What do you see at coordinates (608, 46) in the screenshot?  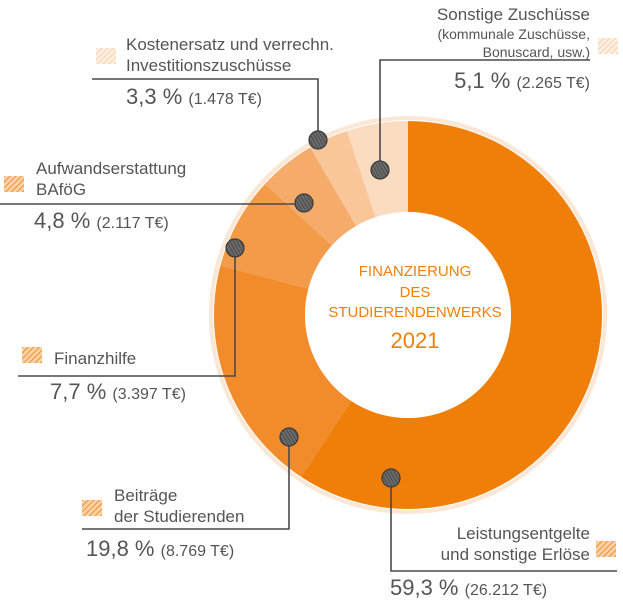 I see `legend-swatch-sonstige` at bounding box center [608, 46].